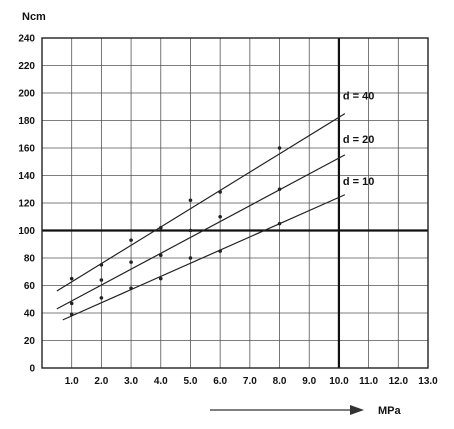  Describe the element at coordinates (34, 17) in the screenshot. I see `y-axis-label: Ncm` at that location.